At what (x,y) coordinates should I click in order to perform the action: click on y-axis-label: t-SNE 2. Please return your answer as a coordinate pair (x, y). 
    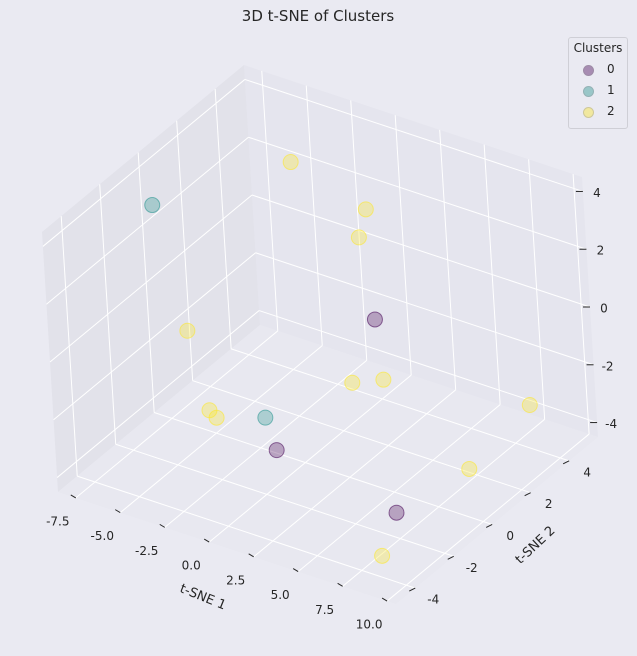
    Looking at the image, I should click on (536, 545).